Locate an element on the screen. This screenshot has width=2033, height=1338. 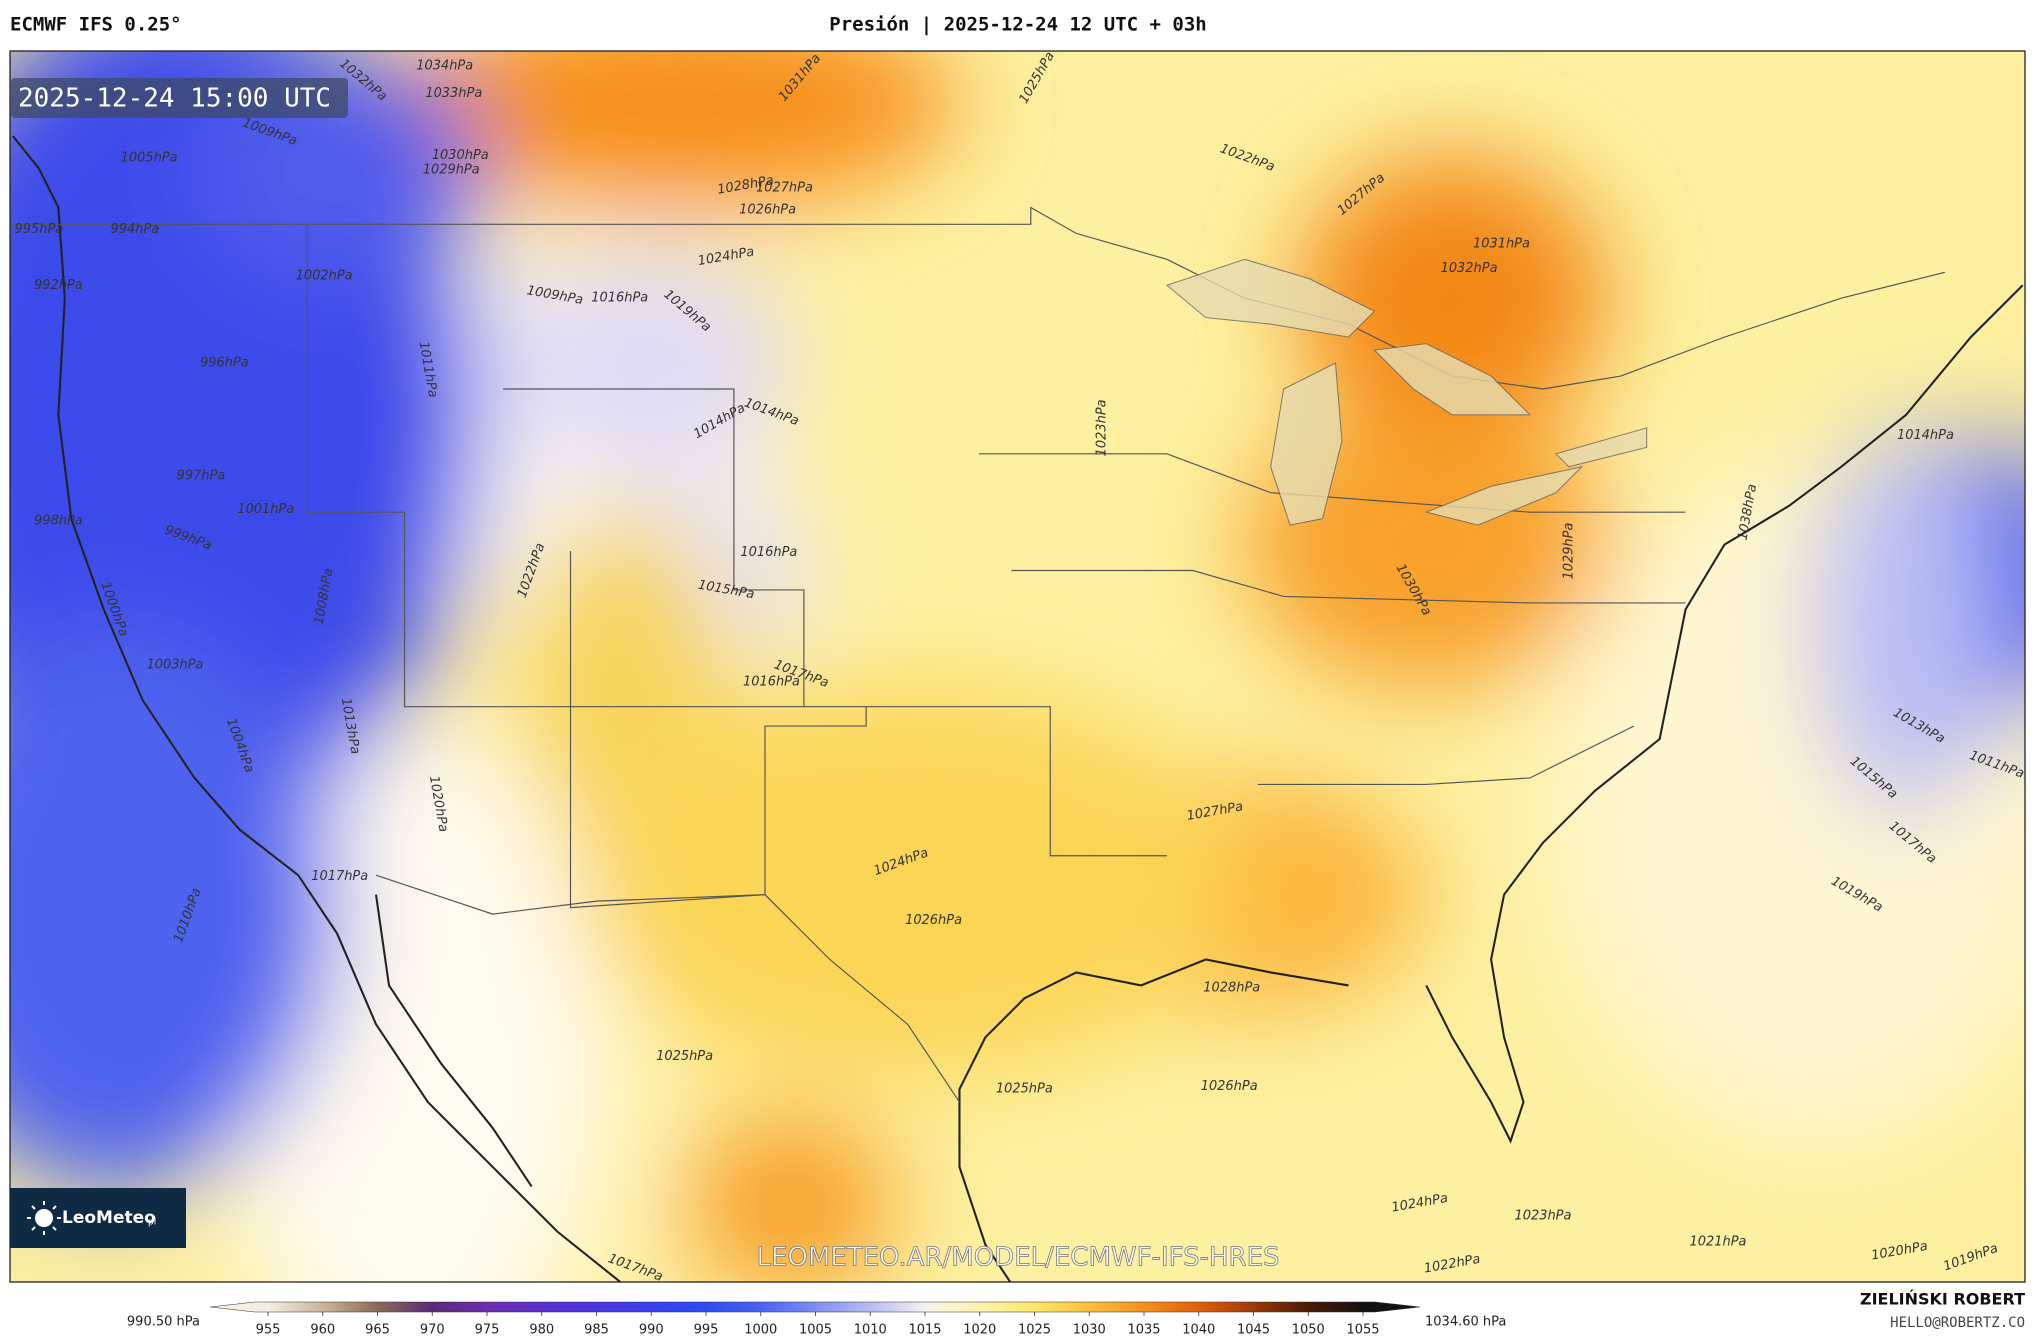
logo-sun is located at coordinates (44, 1218).